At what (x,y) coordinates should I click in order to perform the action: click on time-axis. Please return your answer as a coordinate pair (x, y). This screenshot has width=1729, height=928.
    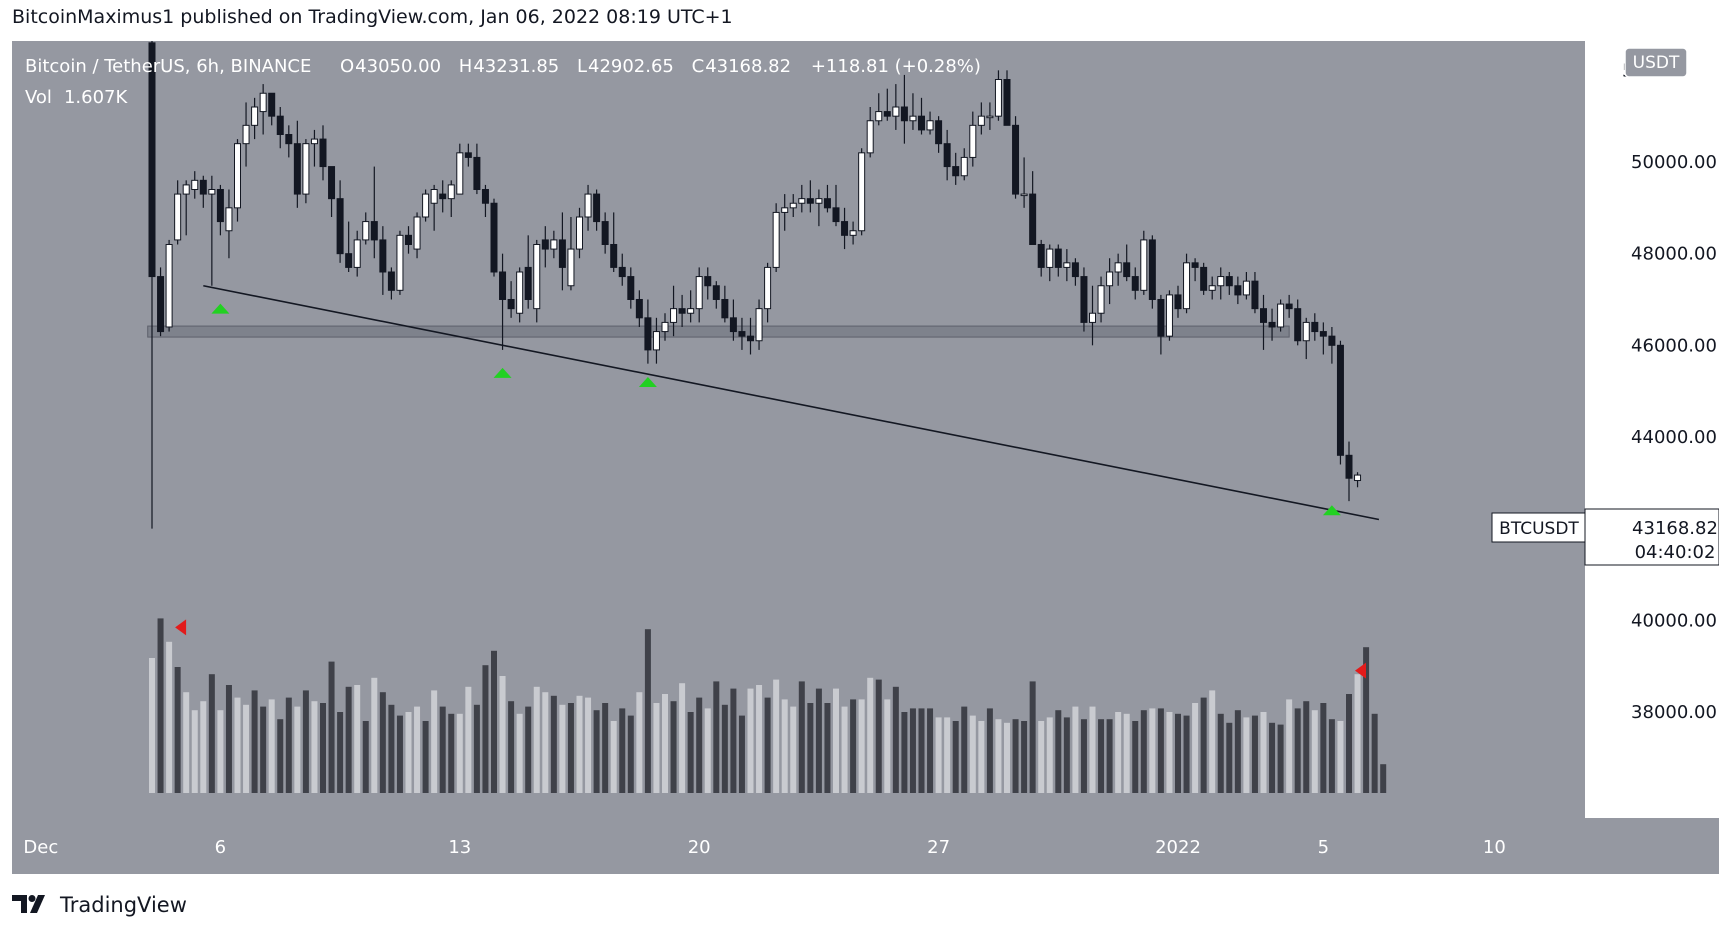
    Looking at the image, I should click on (798, 846).